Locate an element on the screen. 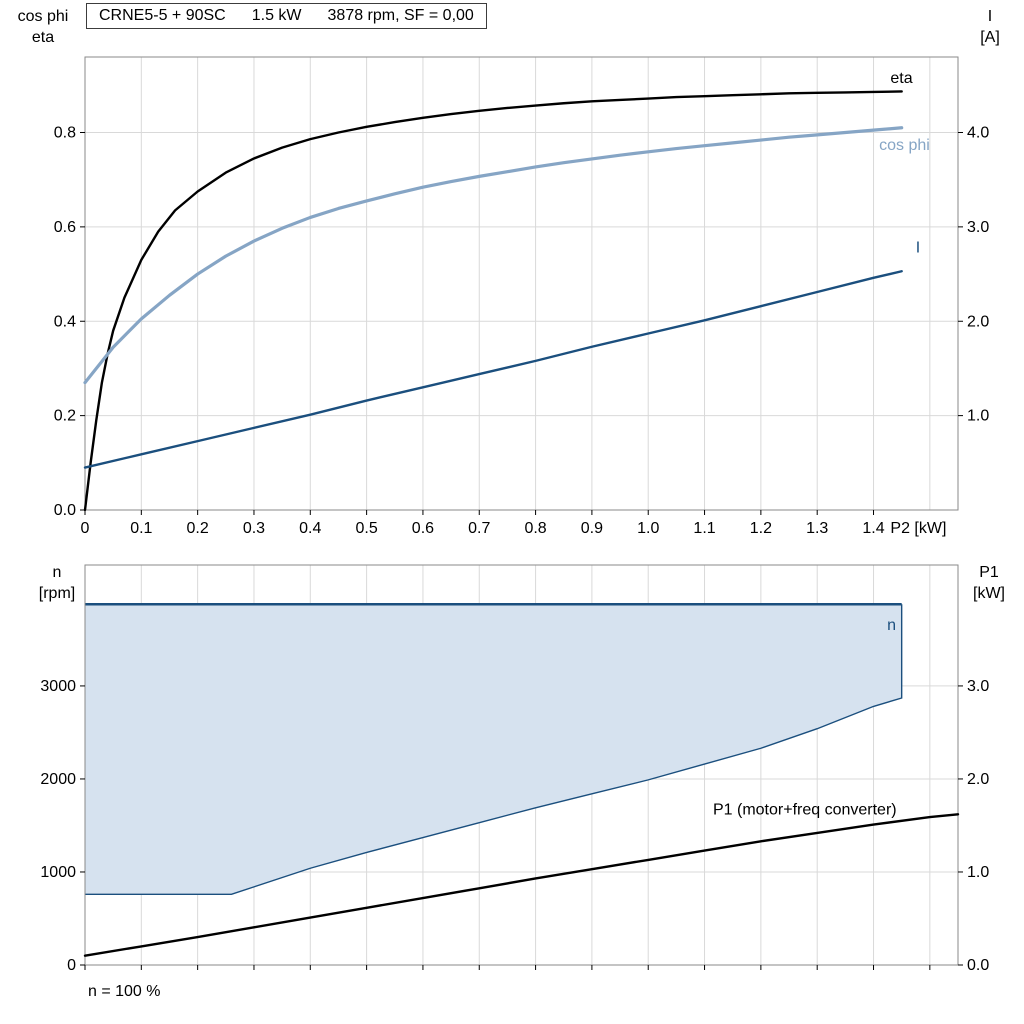 The height and width of the screenshot is (1024, 1024). eta-axis-label: eta is located at coordinates (43, 37).